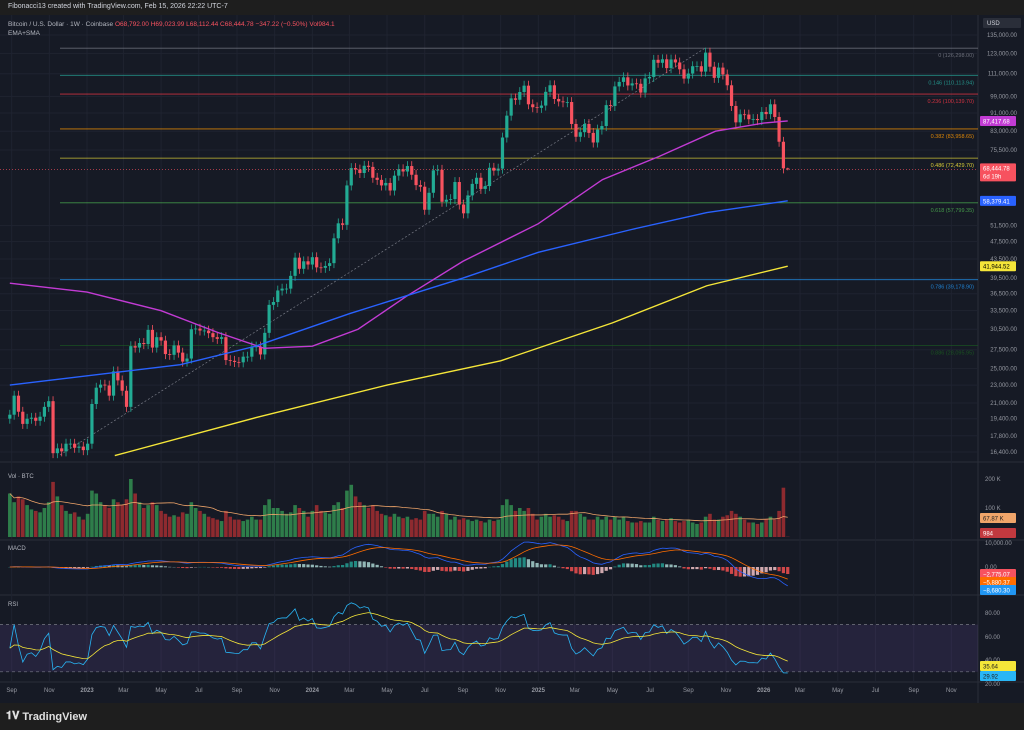  What do you see at coordinates (998, 518) in the screenshot?
I see `volume-ma-label-box` at bounding box center [998, 518].